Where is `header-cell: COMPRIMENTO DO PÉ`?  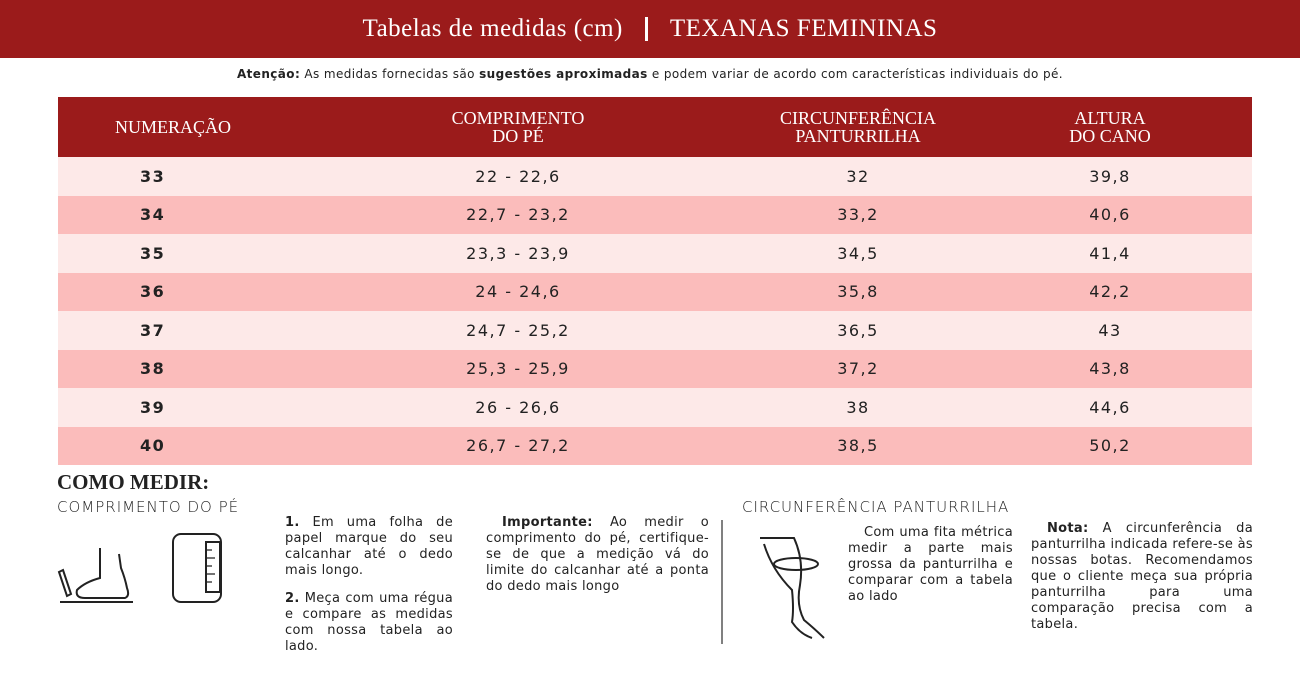
header-cell: COMPRIMENTO DO PÉ is located at coordinates (518, 127).